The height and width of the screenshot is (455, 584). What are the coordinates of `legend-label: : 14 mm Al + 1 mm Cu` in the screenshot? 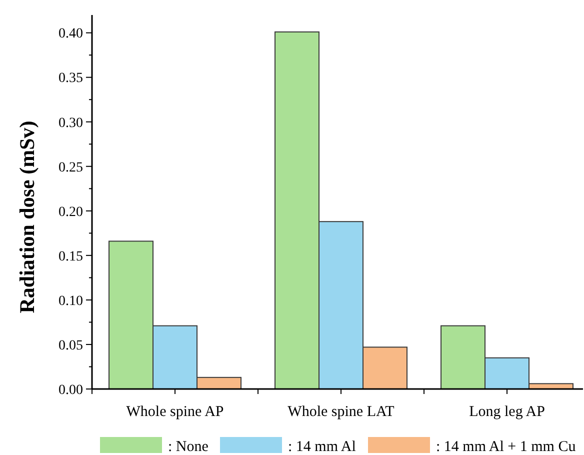 It's located at (506, 447).